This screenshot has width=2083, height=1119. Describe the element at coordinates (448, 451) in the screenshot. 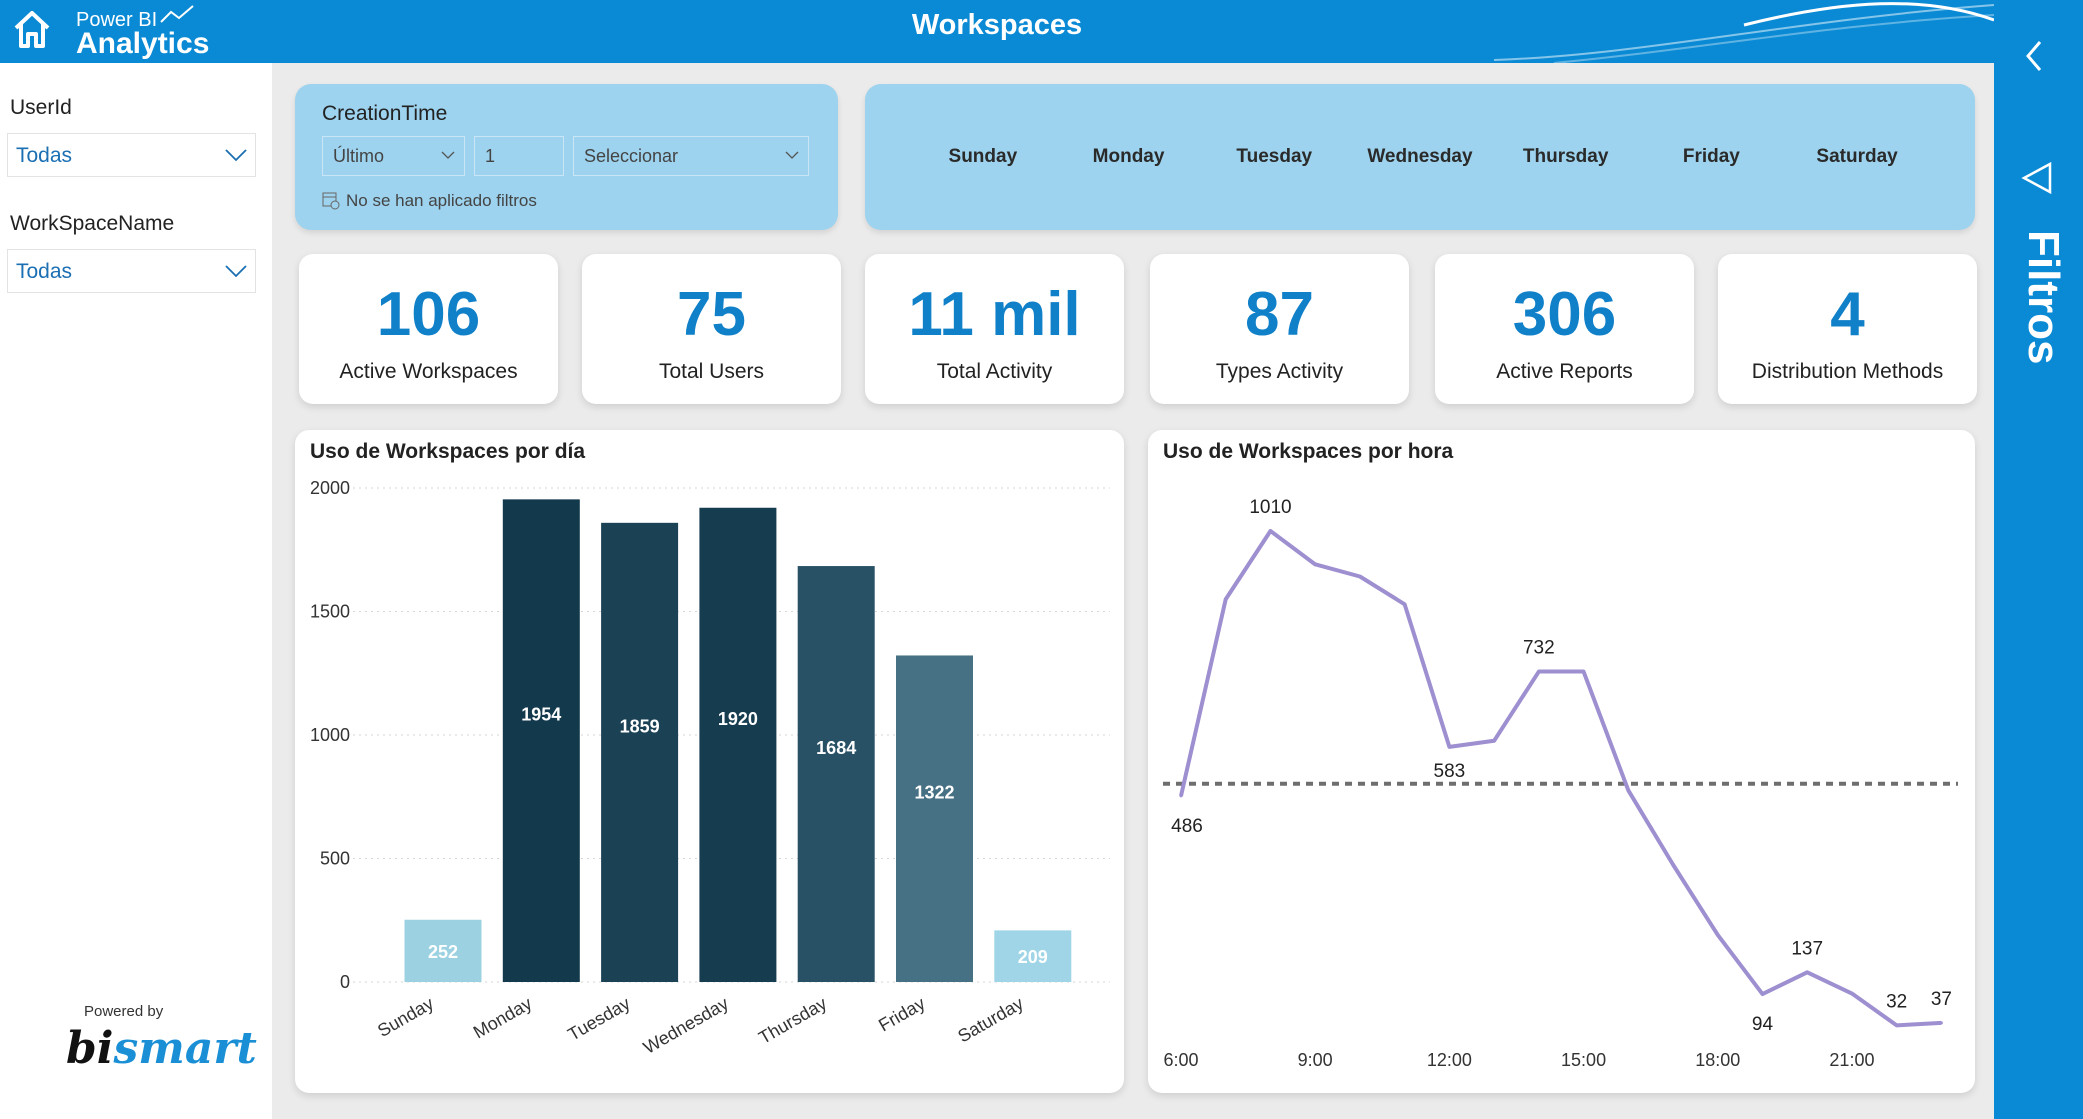

I see `bar-chart-title: Uso de Workspaces por día` at that location.